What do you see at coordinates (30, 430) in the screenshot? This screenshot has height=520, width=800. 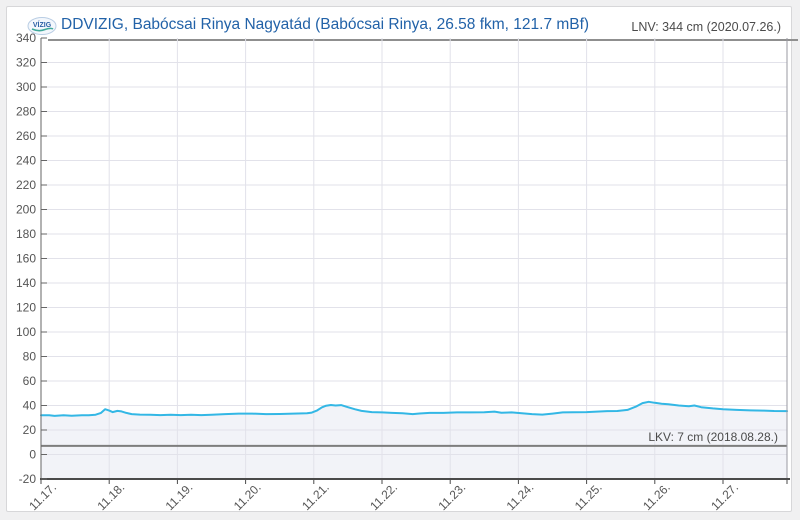 I see `svg-text: 20` at bounding box center [30, 430].